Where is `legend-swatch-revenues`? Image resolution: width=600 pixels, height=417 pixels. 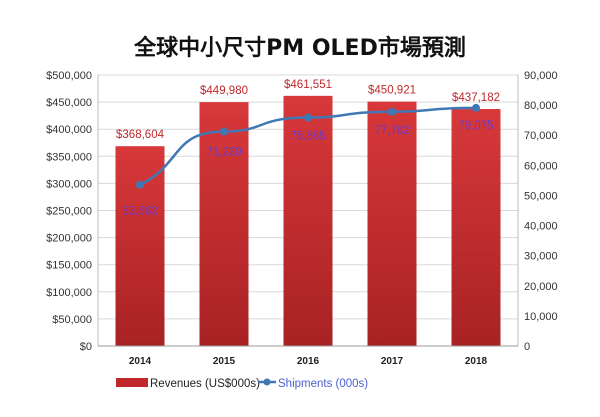 legend-swatch-revenues is located at coordinates (132, 382).